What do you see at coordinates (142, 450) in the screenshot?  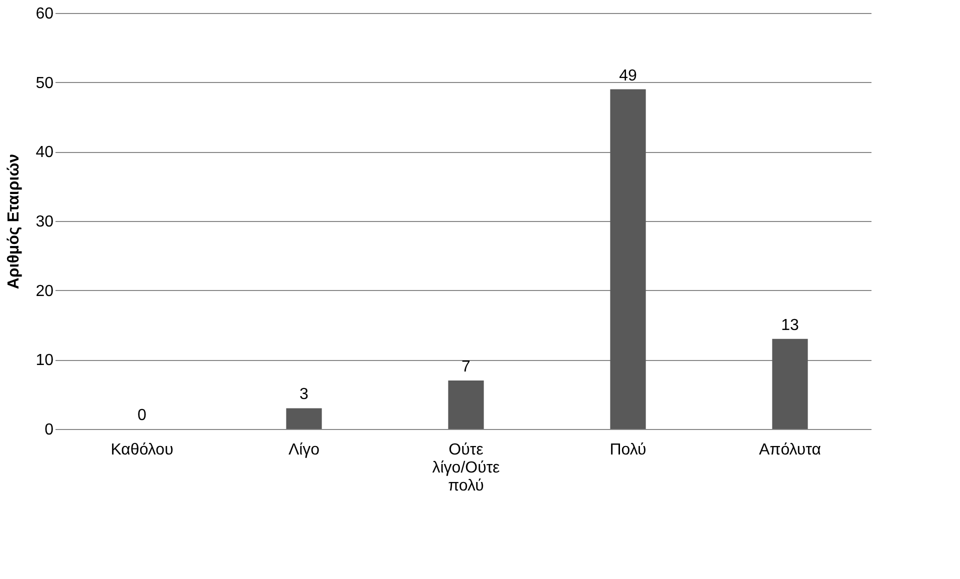 I see `x-tick-label: Καθόλου` at bounding box center [142, 450].